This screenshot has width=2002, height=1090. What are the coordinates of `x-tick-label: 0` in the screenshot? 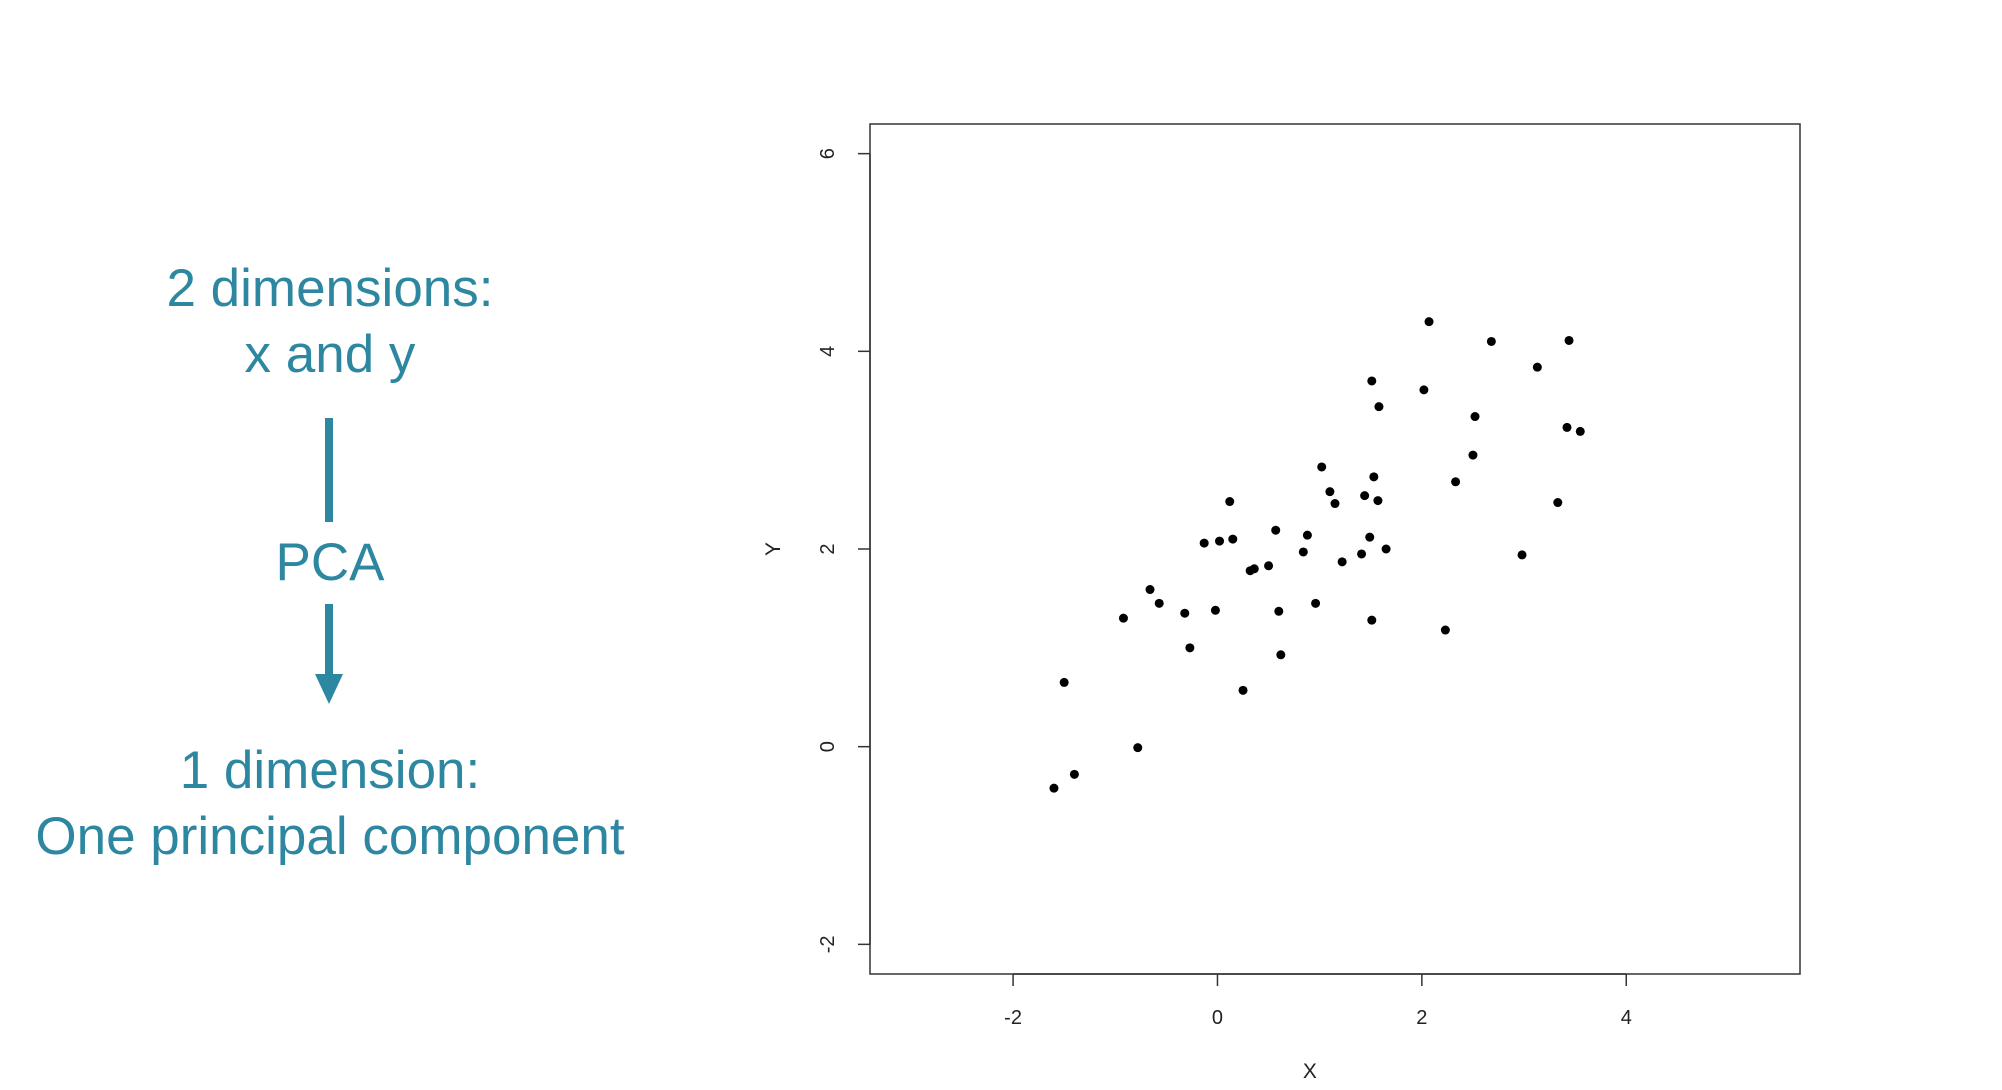 It's located at (1217, 1018).